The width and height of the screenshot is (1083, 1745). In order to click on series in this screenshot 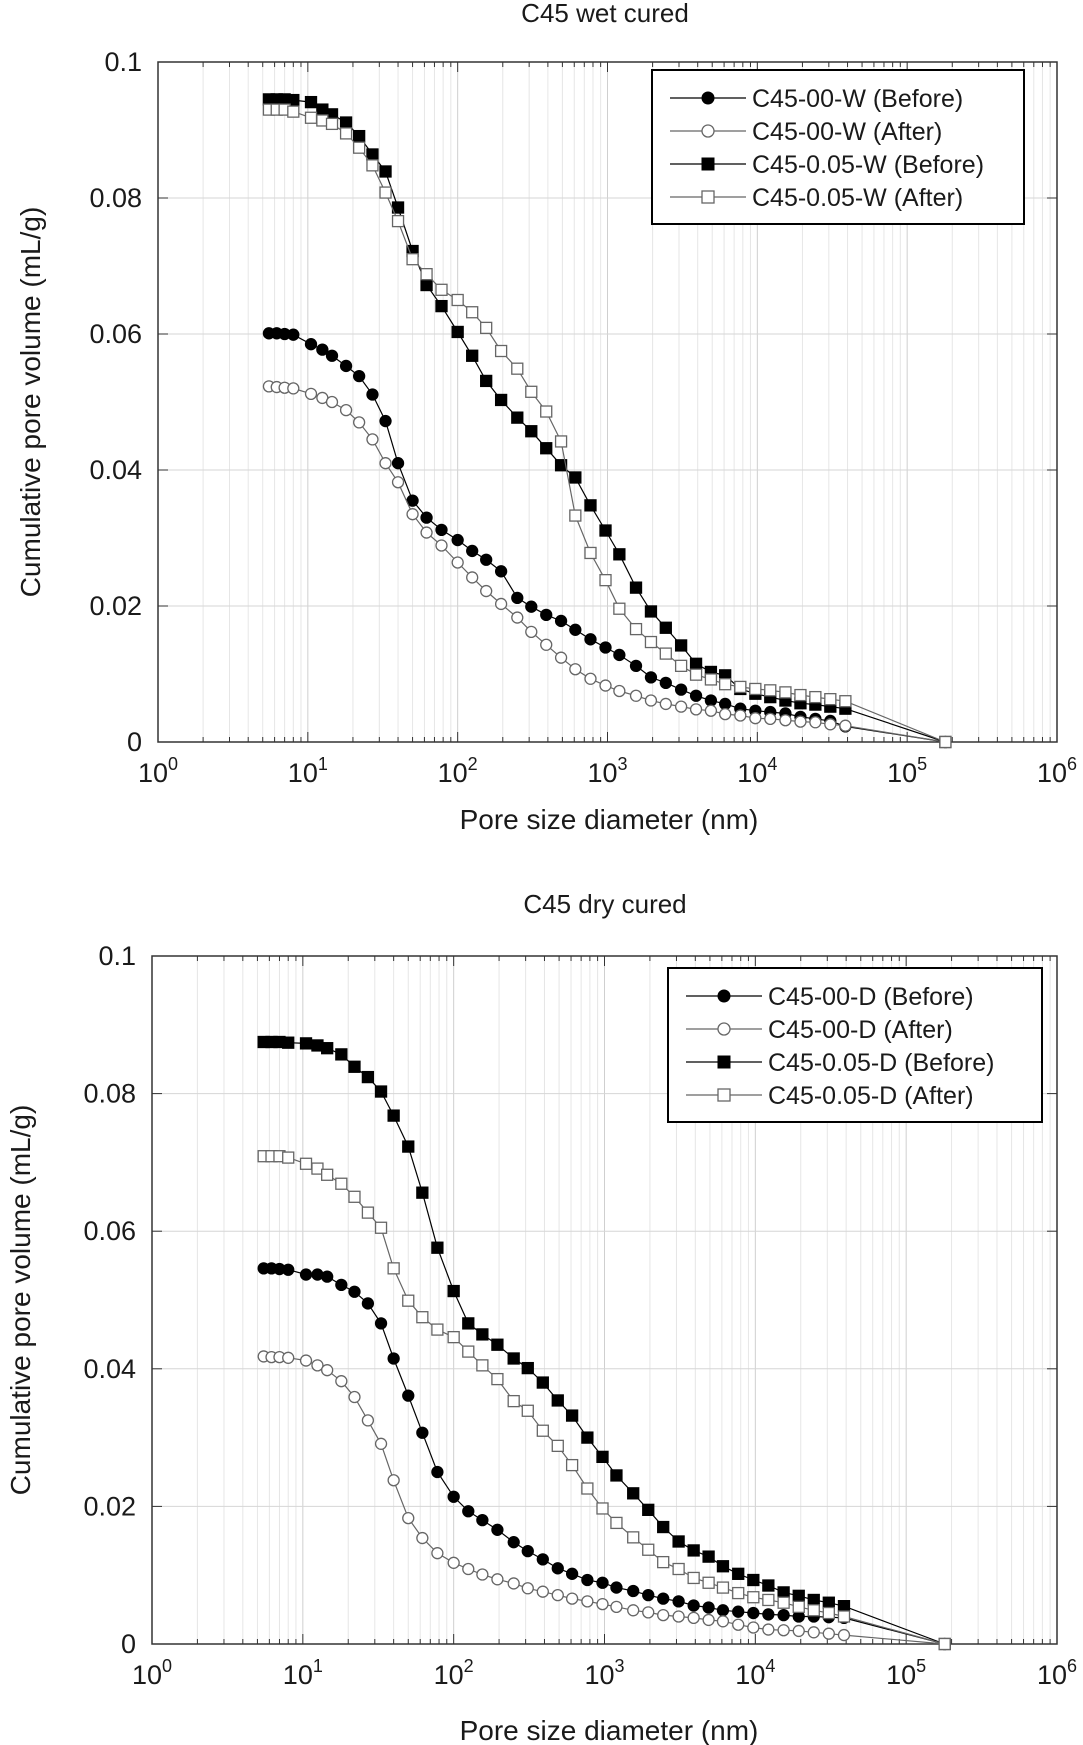, I will do `click(604, 1500)`.